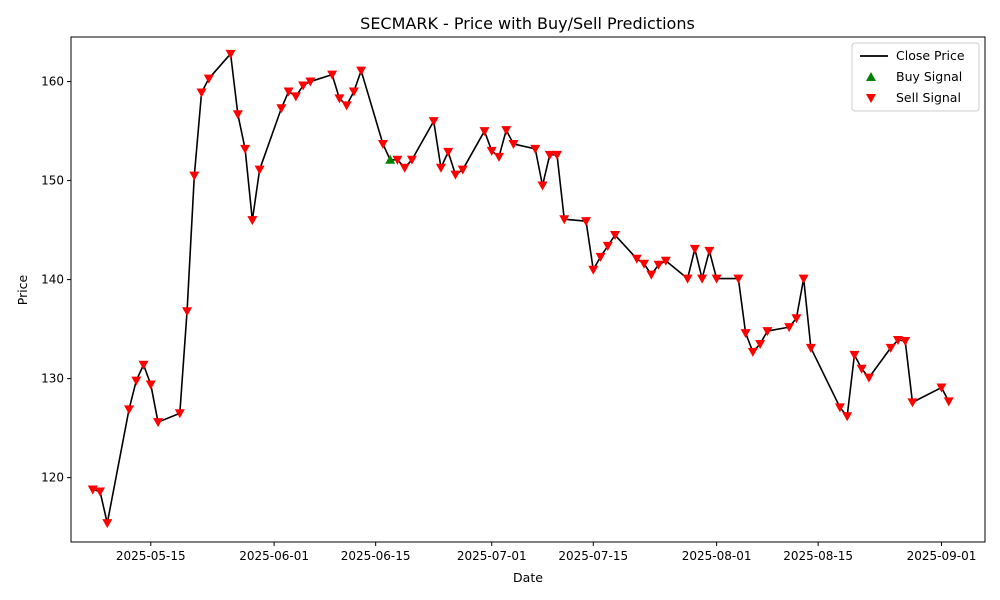 The height and width of the screenshot is (600, 1000). I want to click on x-axis-label: Date, so click(528, 577).